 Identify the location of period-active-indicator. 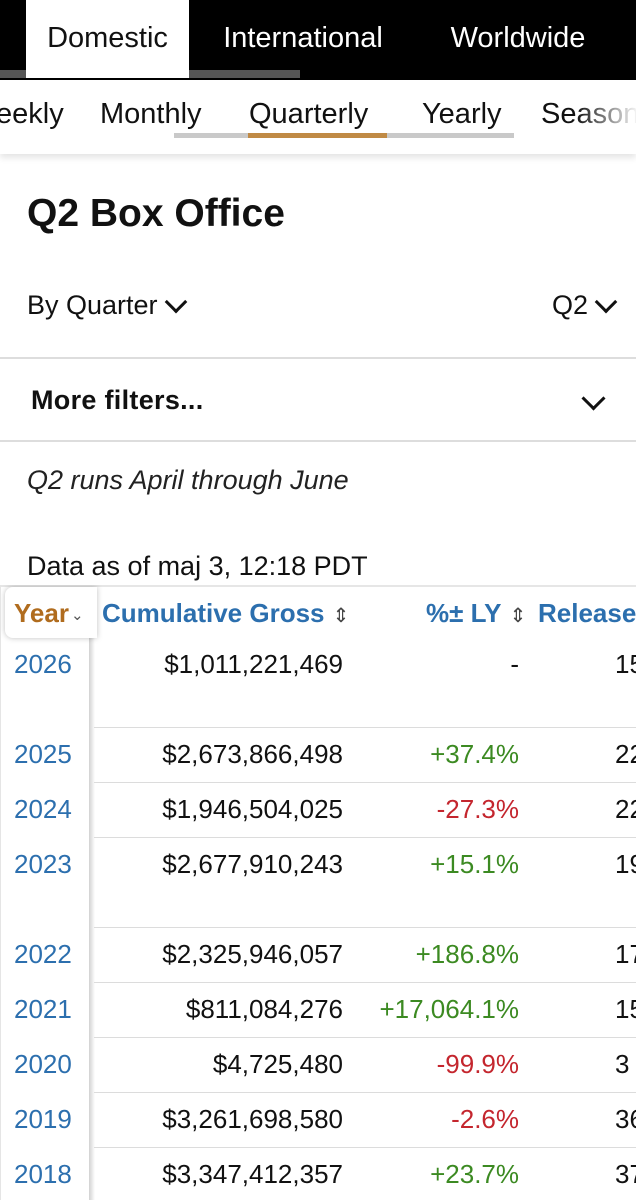
(317, 135).